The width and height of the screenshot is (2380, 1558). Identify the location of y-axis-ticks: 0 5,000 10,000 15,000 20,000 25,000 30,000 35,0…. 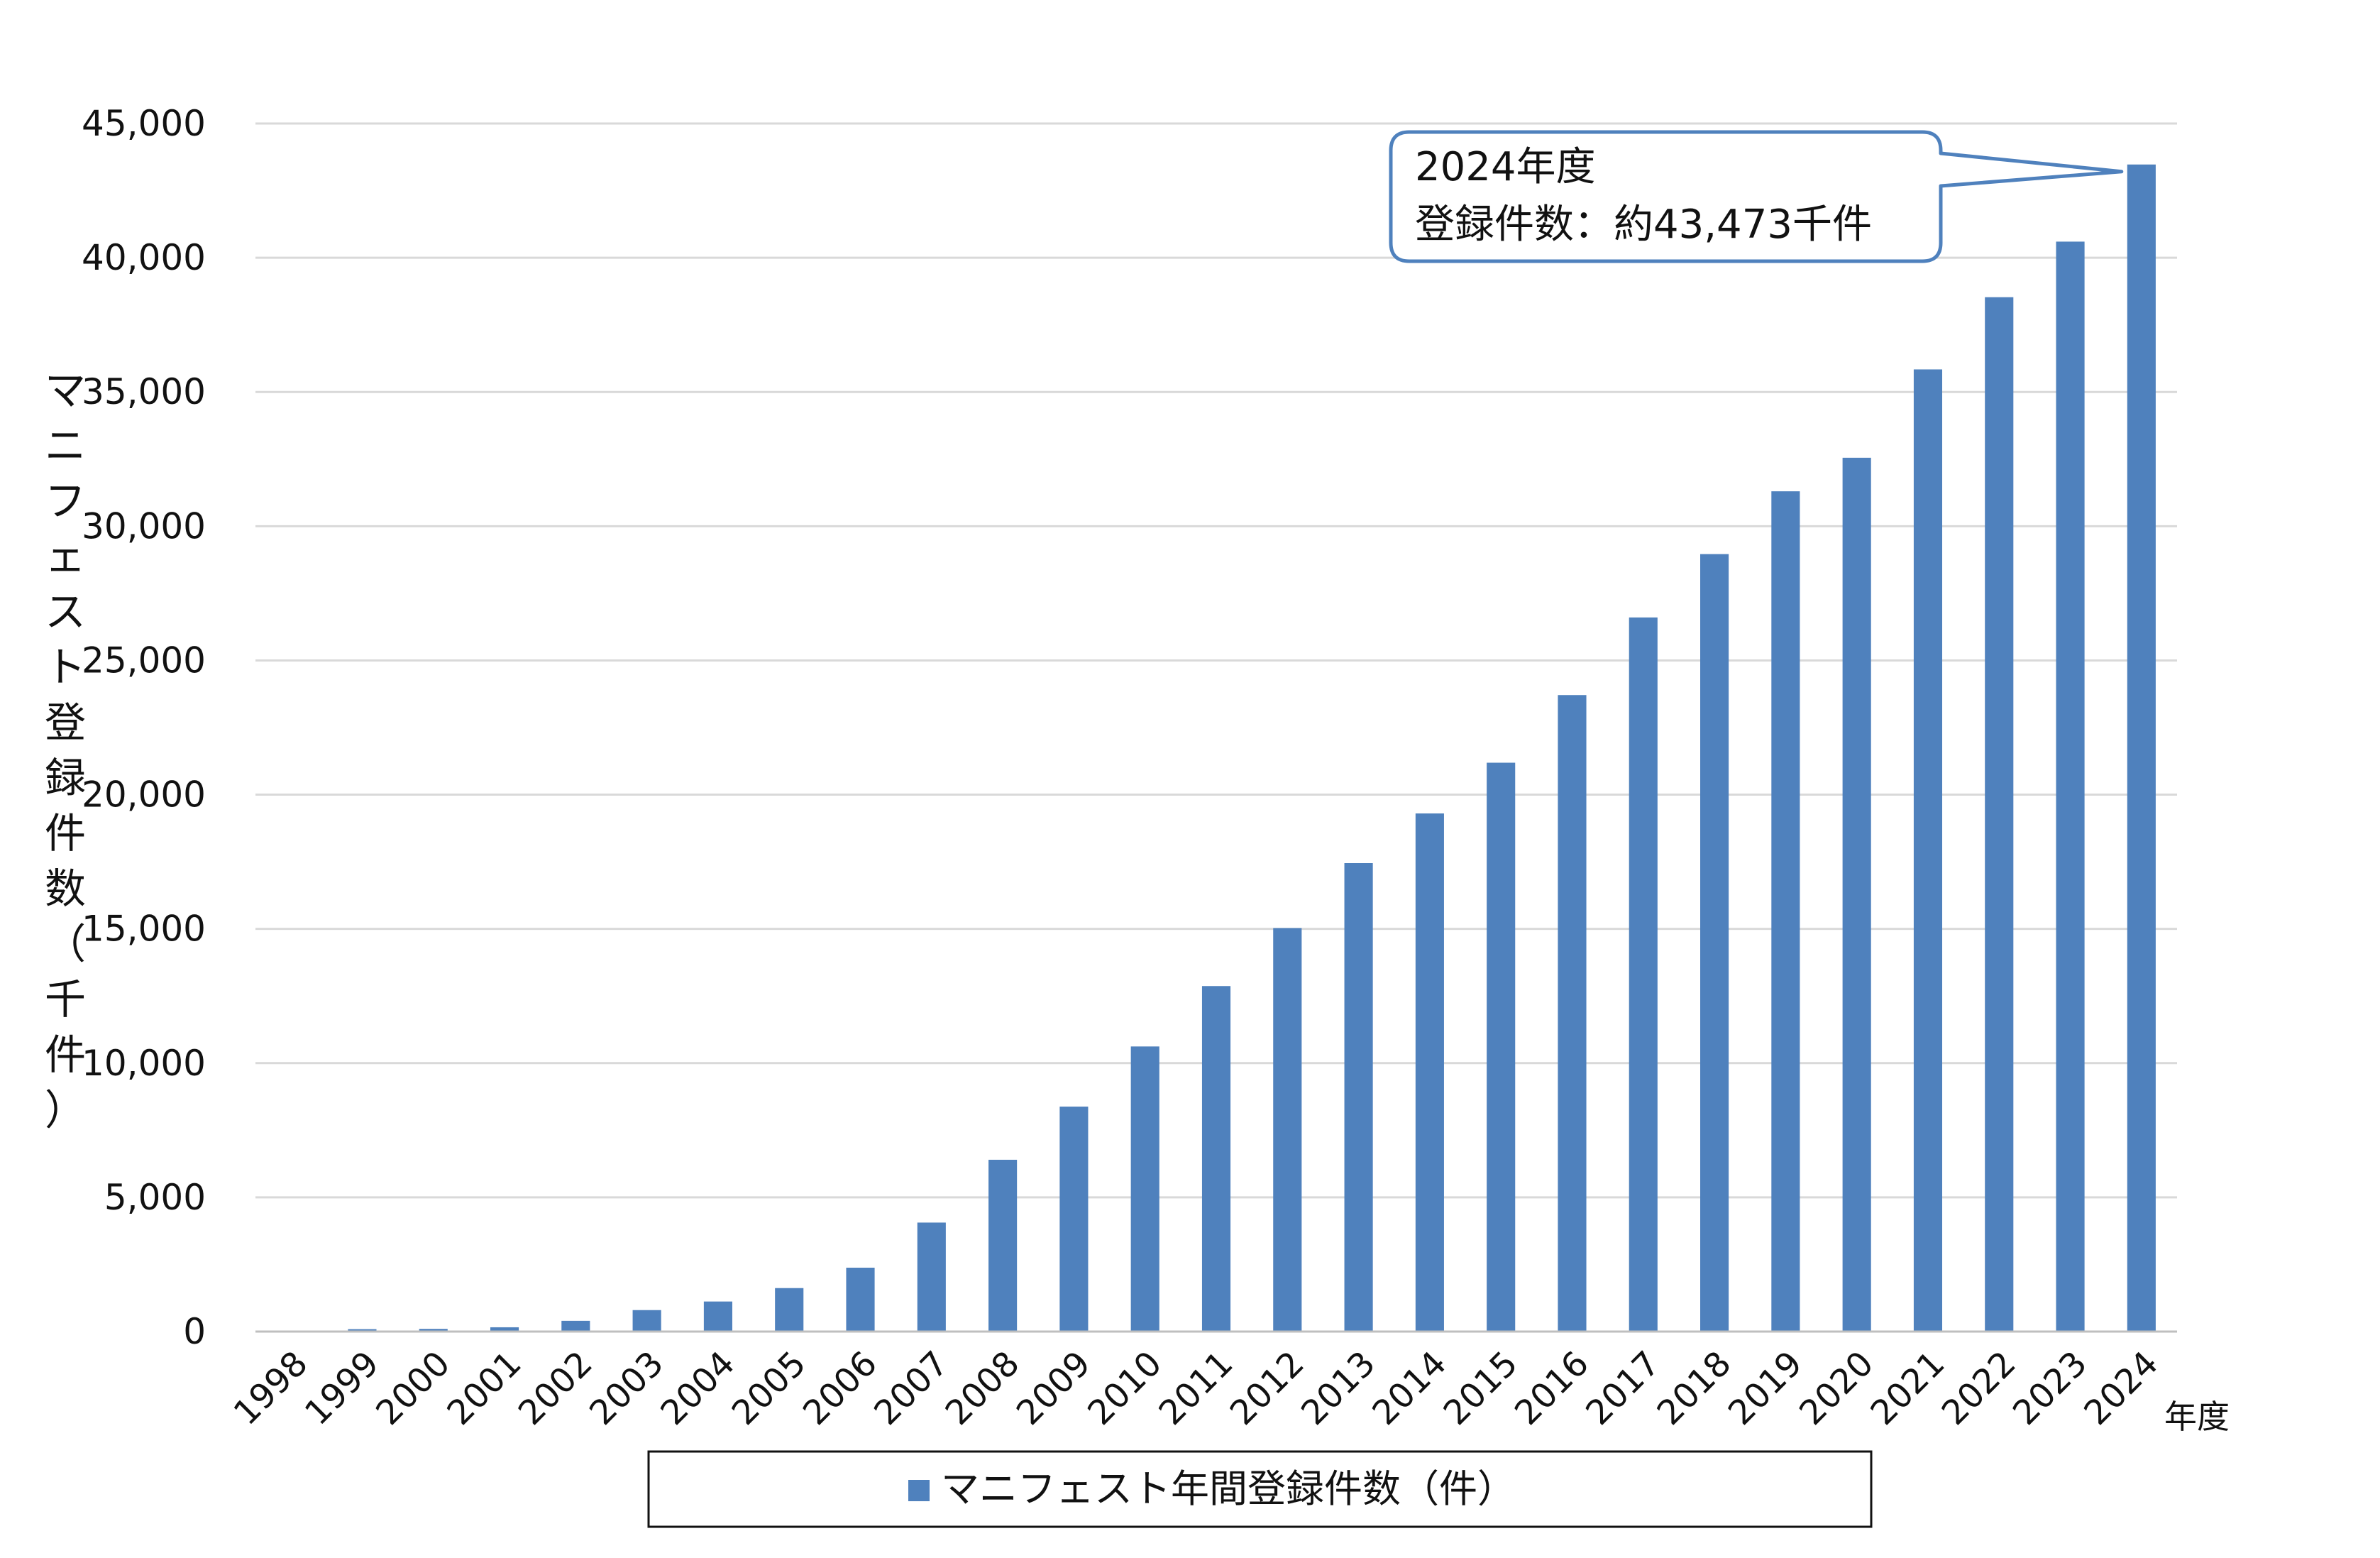
(144, 728).